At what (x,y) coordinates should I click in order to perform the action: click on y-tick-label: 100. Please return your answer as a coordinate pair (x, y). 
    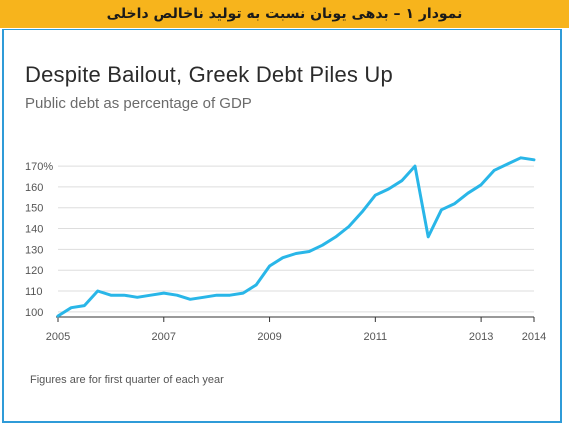
    Looking at the image, I should click on (34, 313).